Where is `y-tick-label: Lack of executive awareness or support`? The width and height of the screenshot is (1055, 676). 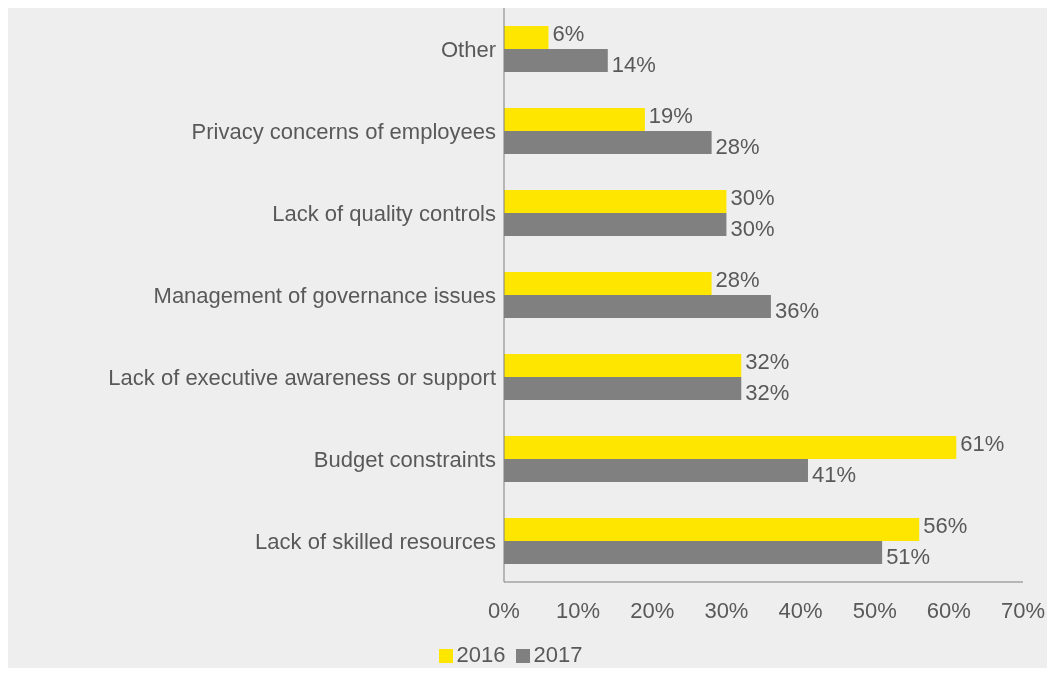 y-tick-label: Lack of executive awareness or support is located at coordinates (302, 377).